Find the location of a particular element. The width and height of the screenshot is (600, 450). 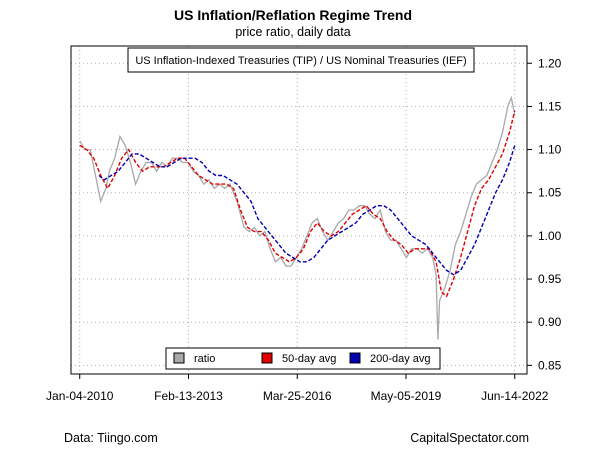

legend-label-ratio: ratio is located at coordinates (204, 359).